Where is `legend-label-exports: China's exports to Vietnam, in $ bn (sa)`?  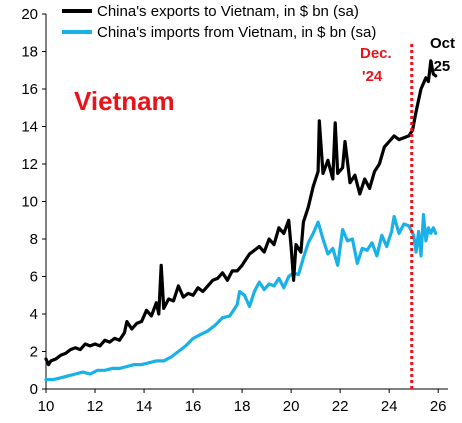 legend-label-exports: China's exports to Vietnam, in $ bn (sa) is located at coordinates (228, 11).